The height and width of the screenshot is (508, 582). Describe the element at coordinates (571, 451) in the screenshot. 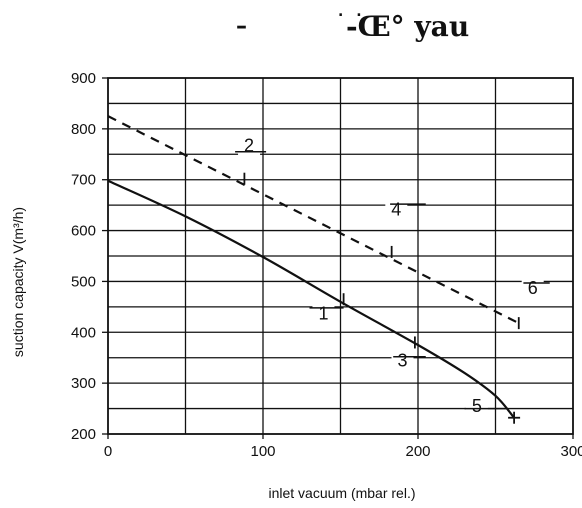

I see `x-tick-label: 300` at that location.